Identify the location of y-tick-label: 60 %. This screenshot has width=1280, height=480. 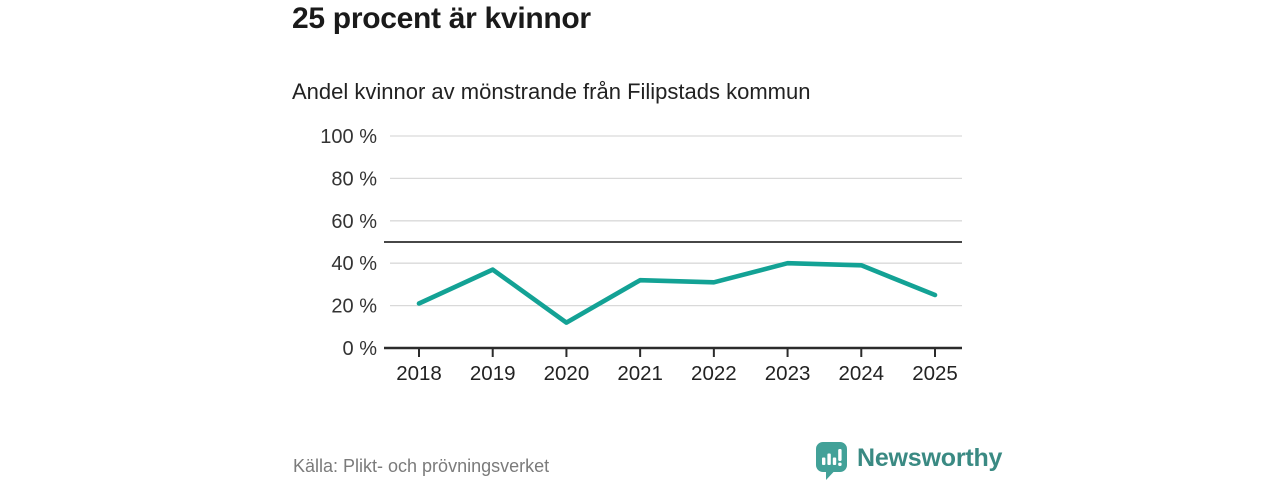
(354, 222).